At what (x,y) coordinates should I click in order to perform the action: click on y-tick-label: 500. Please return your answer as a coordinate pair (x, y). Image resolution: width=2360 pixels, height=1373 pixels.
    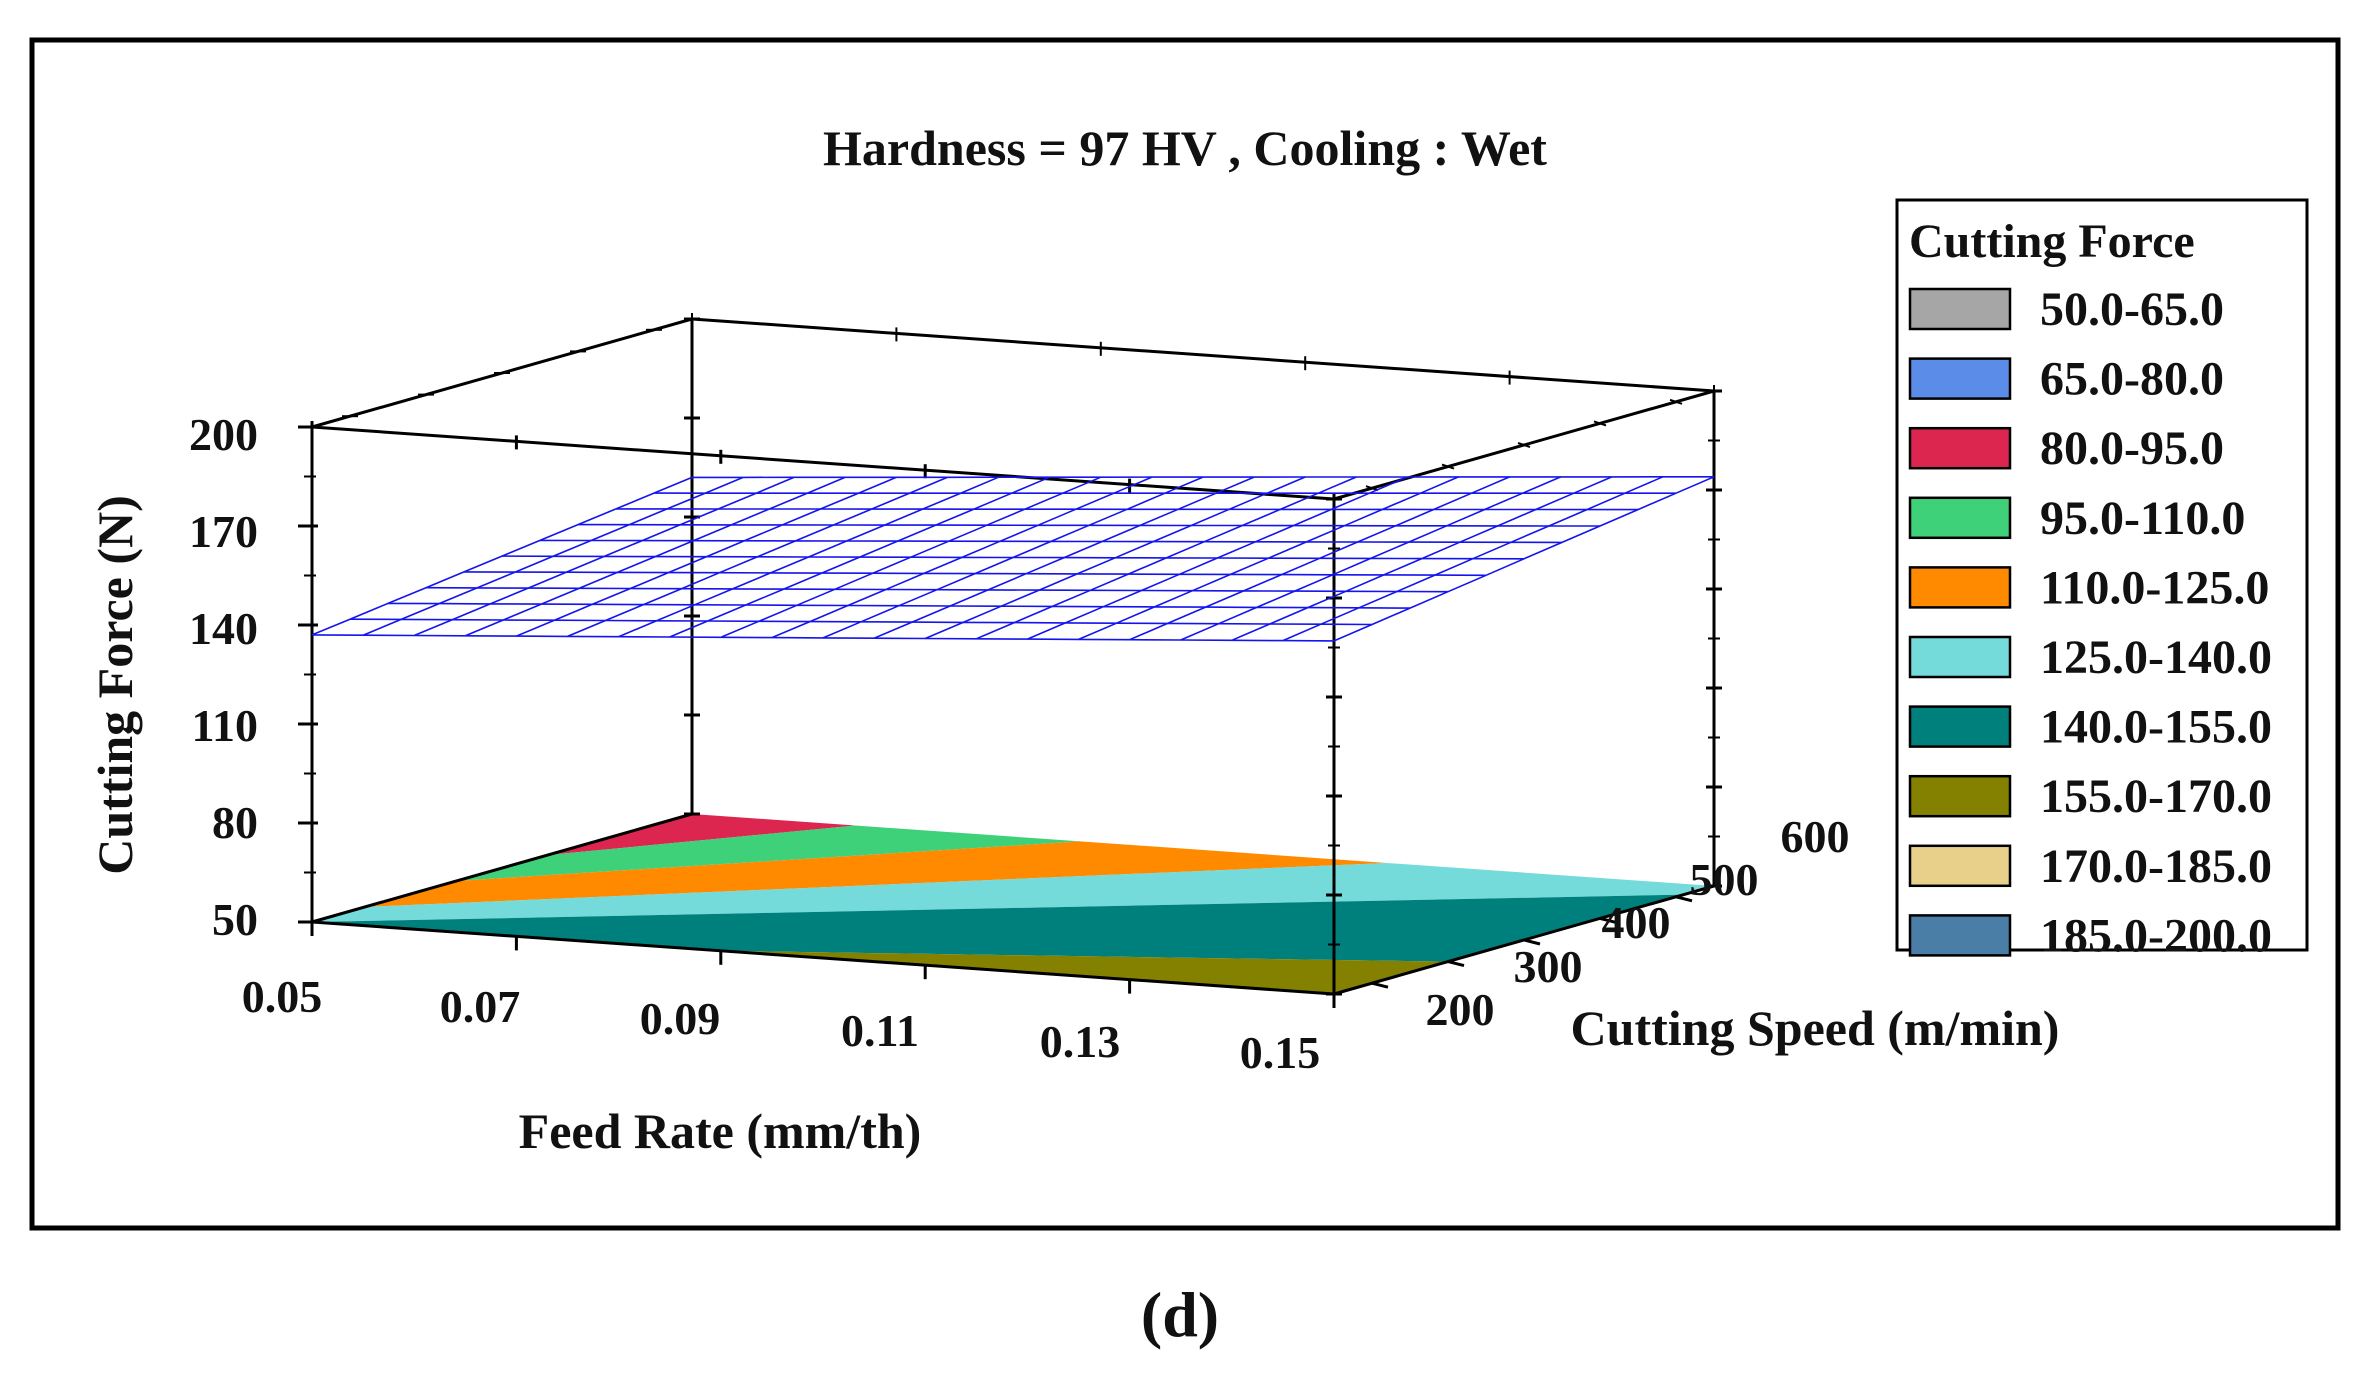
    Looking at the image, I should click on (1724, 879).